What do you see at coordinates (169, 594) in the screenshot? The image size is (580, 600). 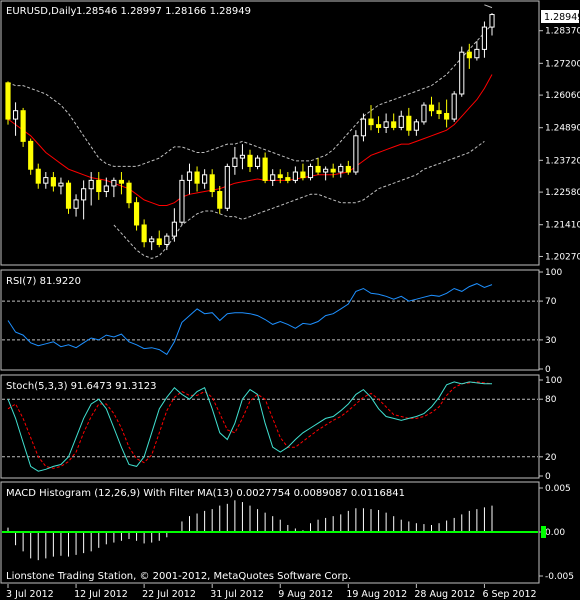 I see `time-tick-label: 22 Jul 2012` at bounding box center [169, 594].